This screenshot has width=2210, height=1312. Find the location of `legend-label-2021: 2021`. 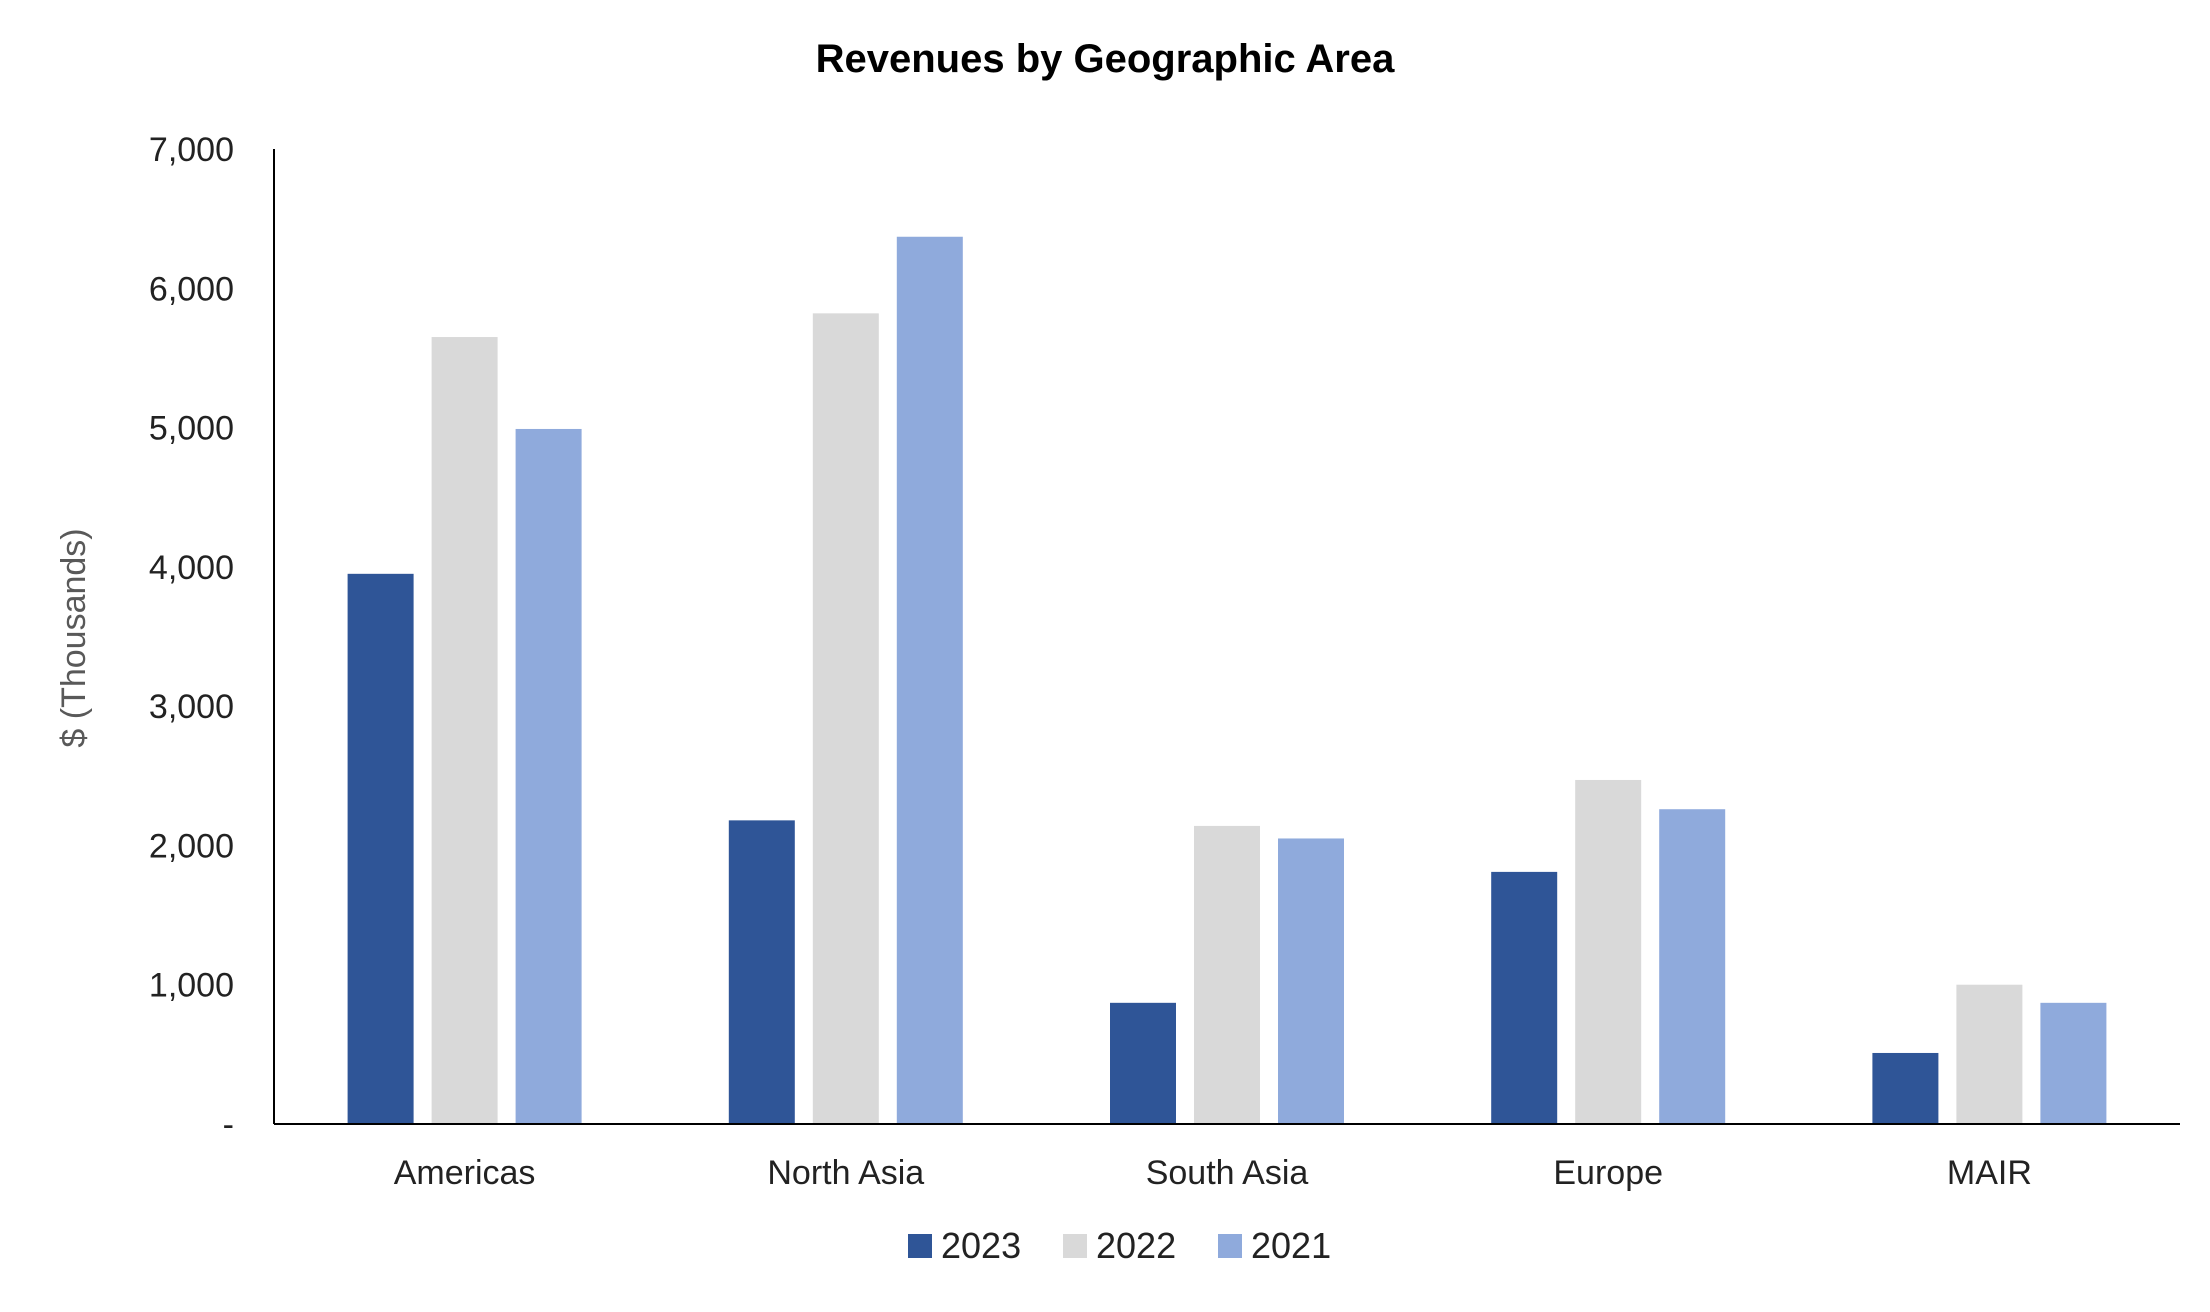

legend-label-2021: 2021 is located at coordinates (1291, 1245).